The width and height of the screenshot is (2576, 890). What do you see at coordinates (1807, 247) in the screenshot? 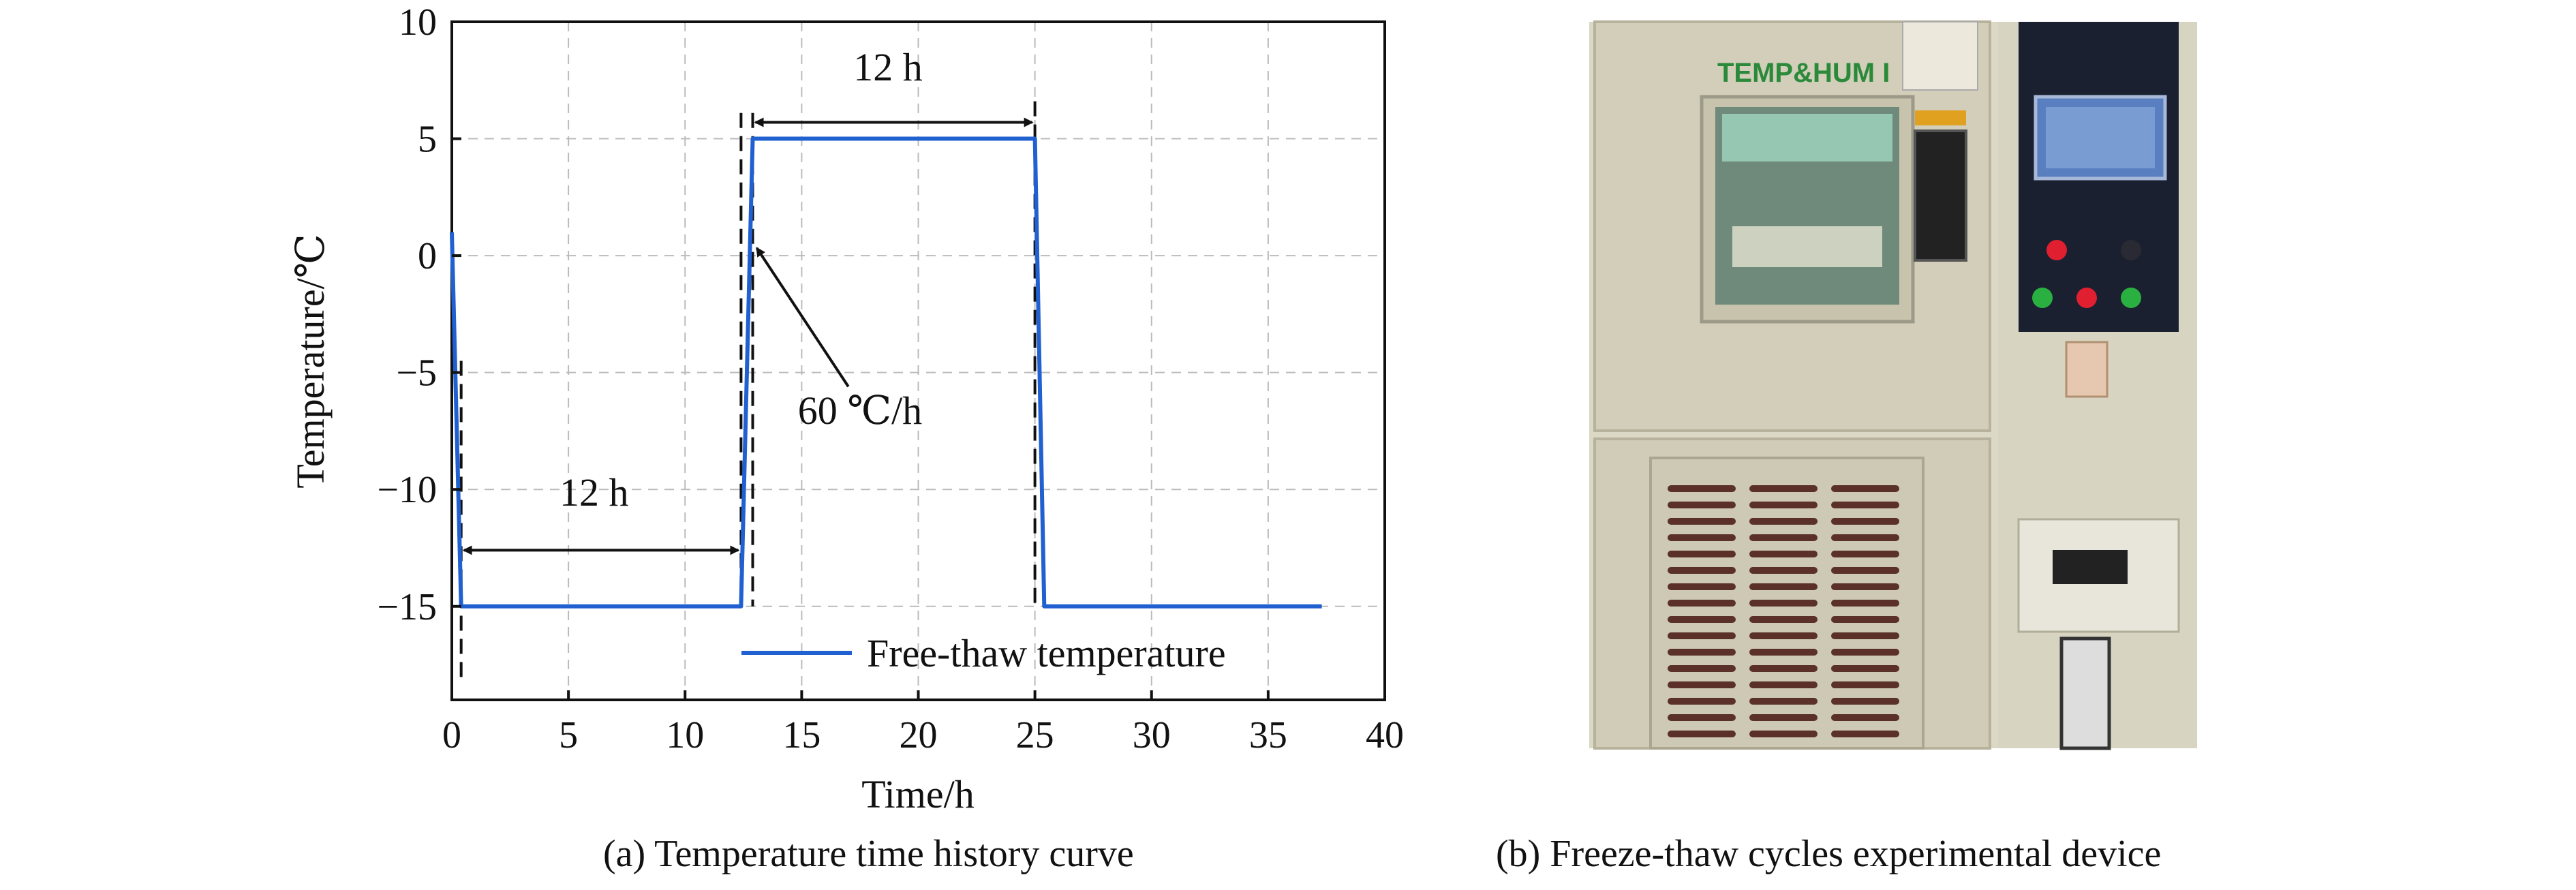
I see `window-shelf` at bounding box center [1807, 247].